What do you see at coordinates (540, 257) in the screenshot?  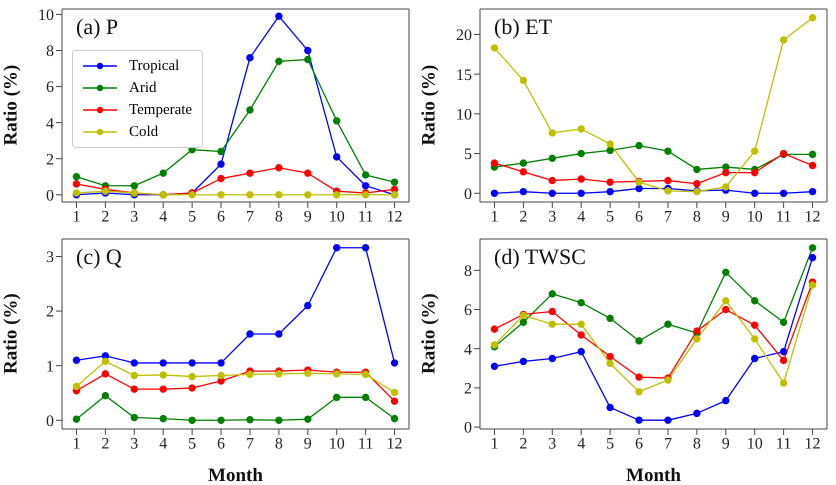 I see `chart-title: (d) TWSC` at bounding box center [540, 257].